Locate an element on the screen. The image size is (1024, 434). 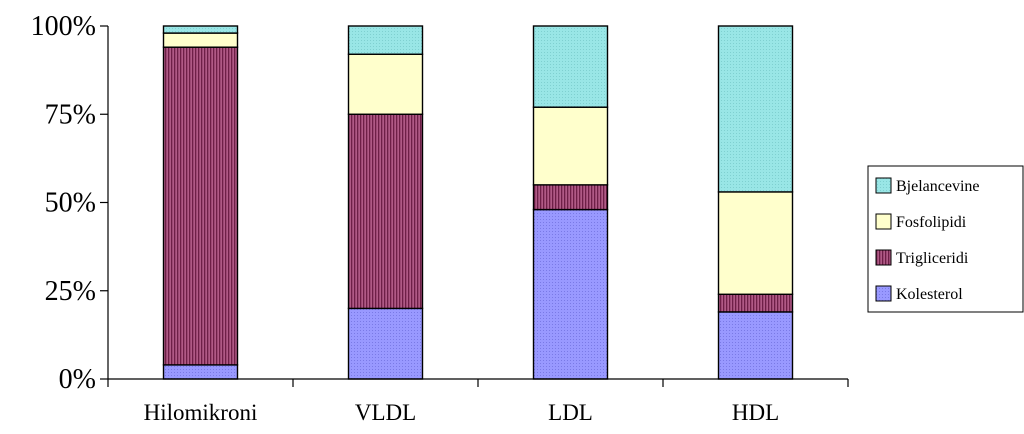
x-tick-label: Hilomikroni is located at coordinates (201, 412).